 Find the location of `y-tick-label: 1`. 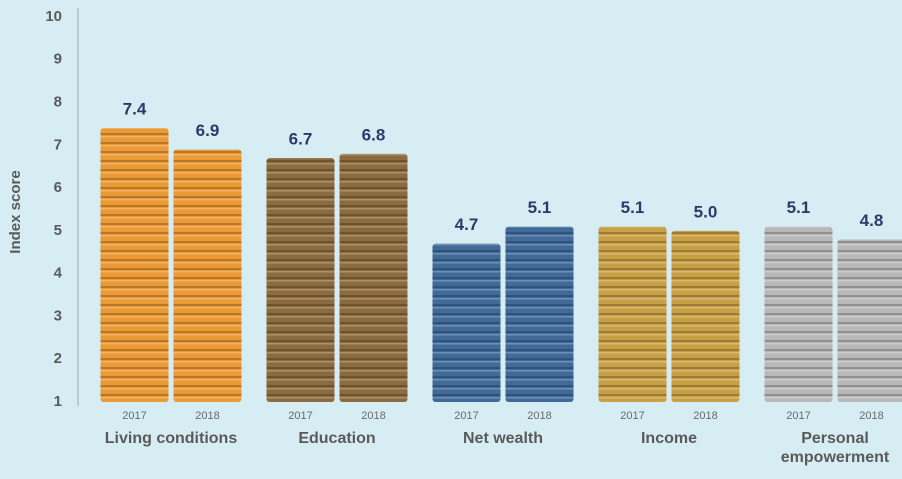

y-tick-label: 1 is located at coordinates (58, 401).